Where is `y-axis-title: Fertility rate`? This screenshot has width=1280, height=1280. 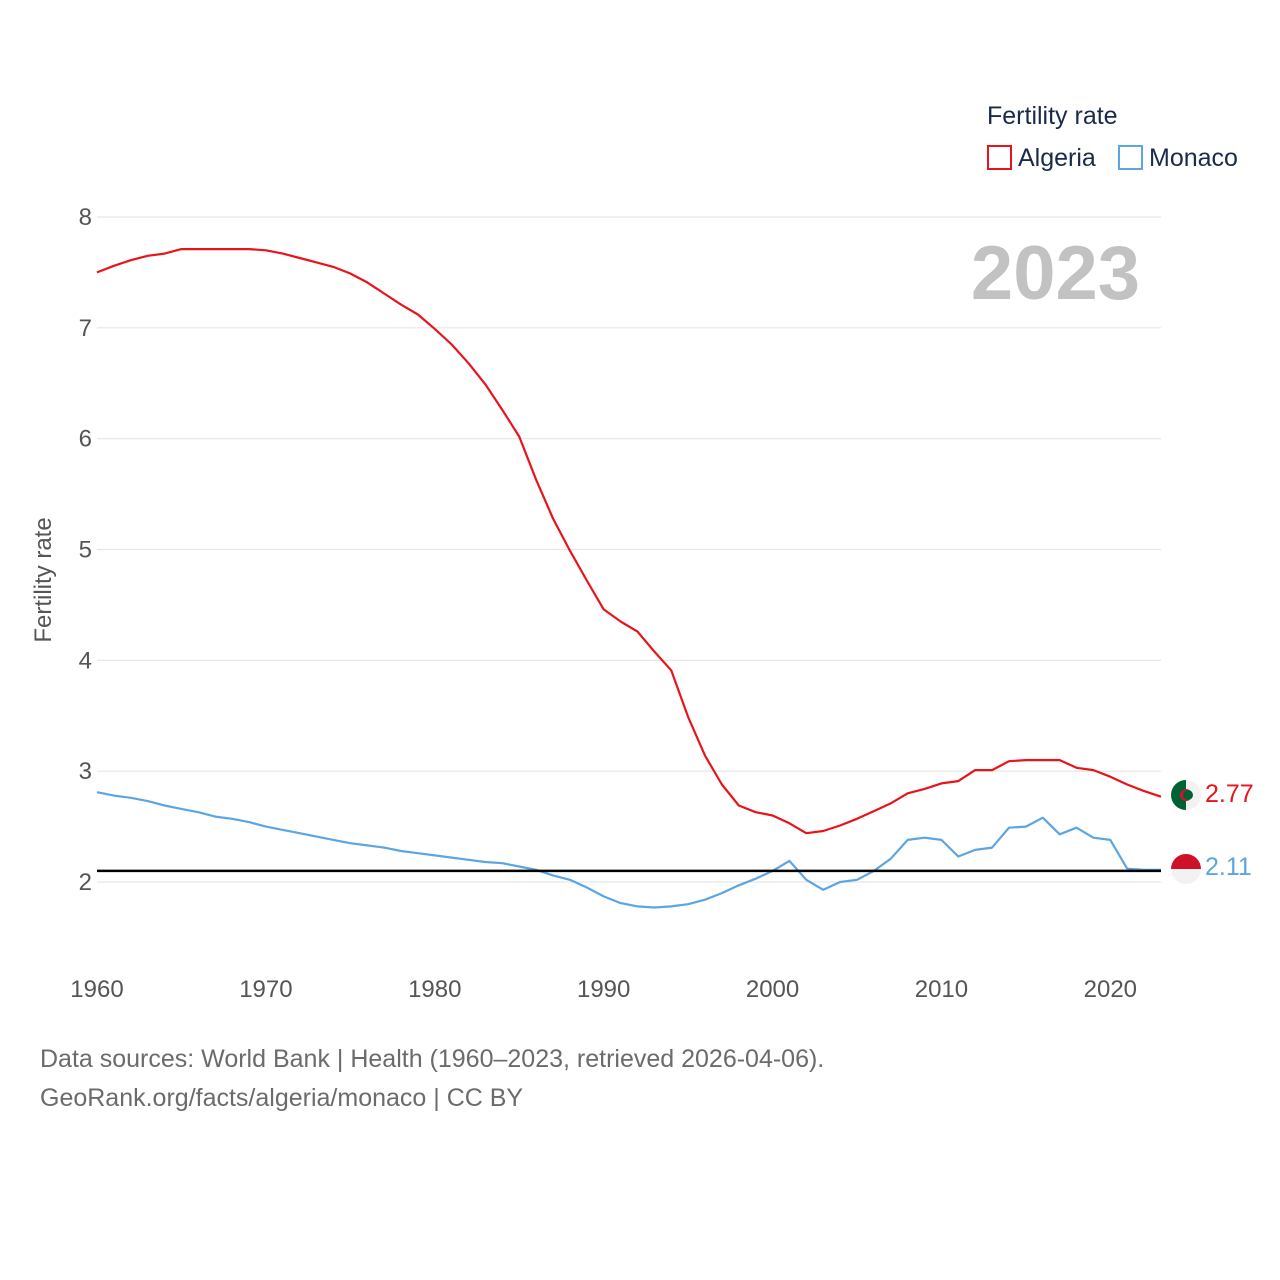
y-axis-title: Fertility rate is located at coordinates (43, 579).